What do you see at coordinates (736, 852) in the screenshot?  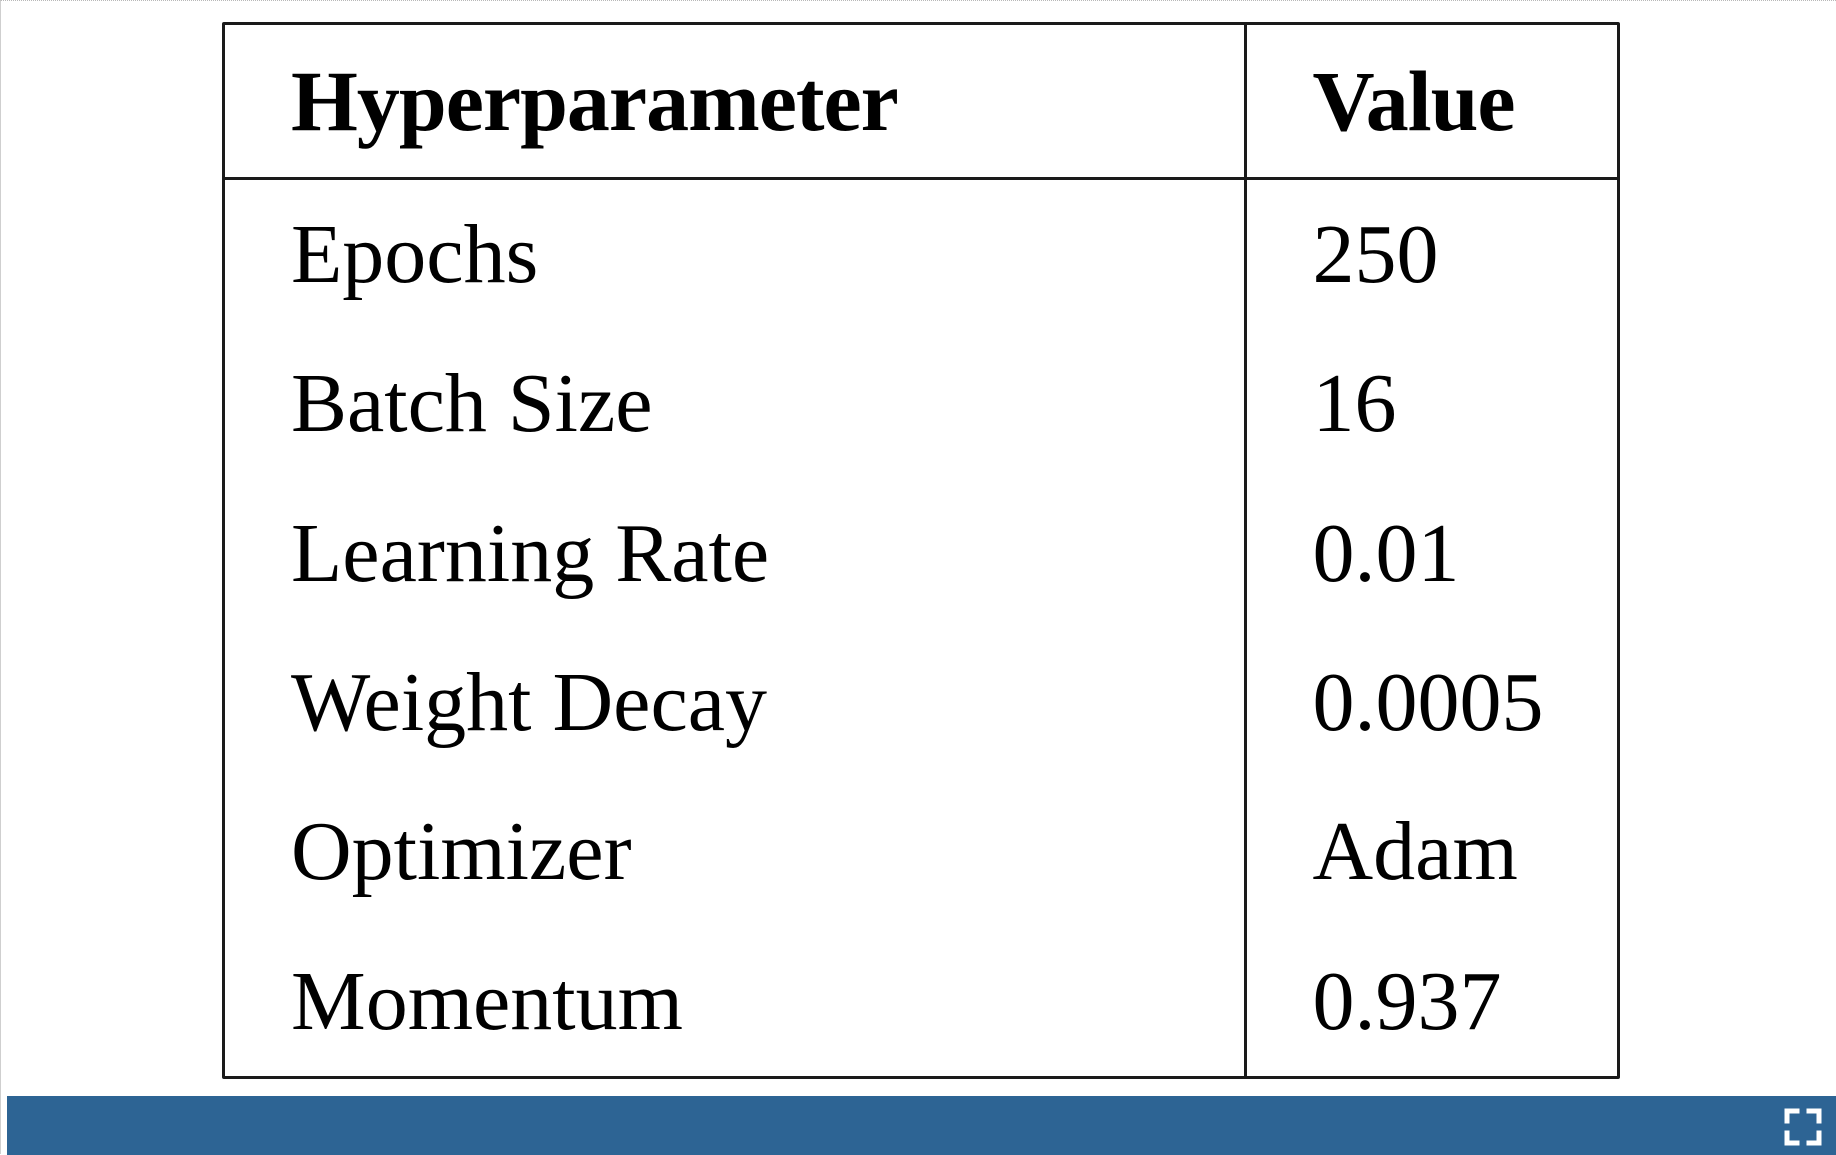 I see `row-param-name: Optimizer` at bounding box center [736, 852].